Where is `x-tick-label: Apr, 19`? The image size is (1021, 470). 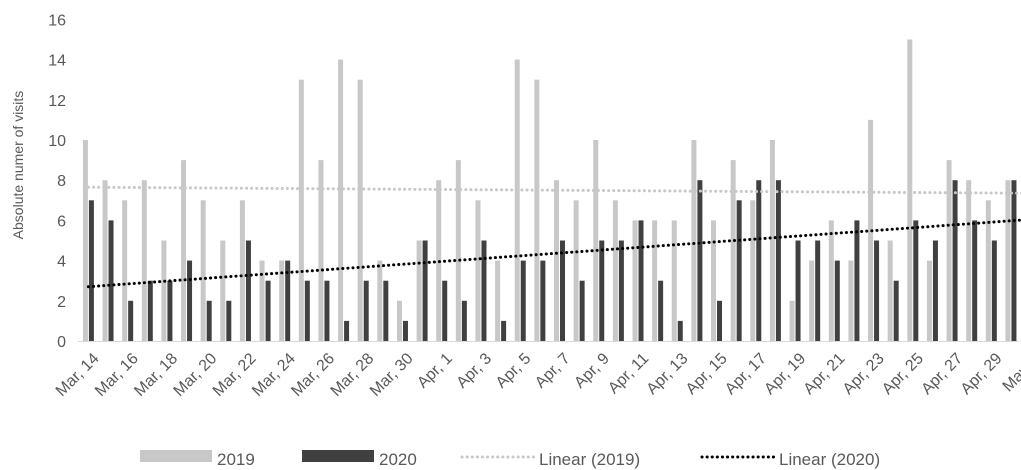
x-tick-label: Apr, 19 is located at coordinates (785, 374).